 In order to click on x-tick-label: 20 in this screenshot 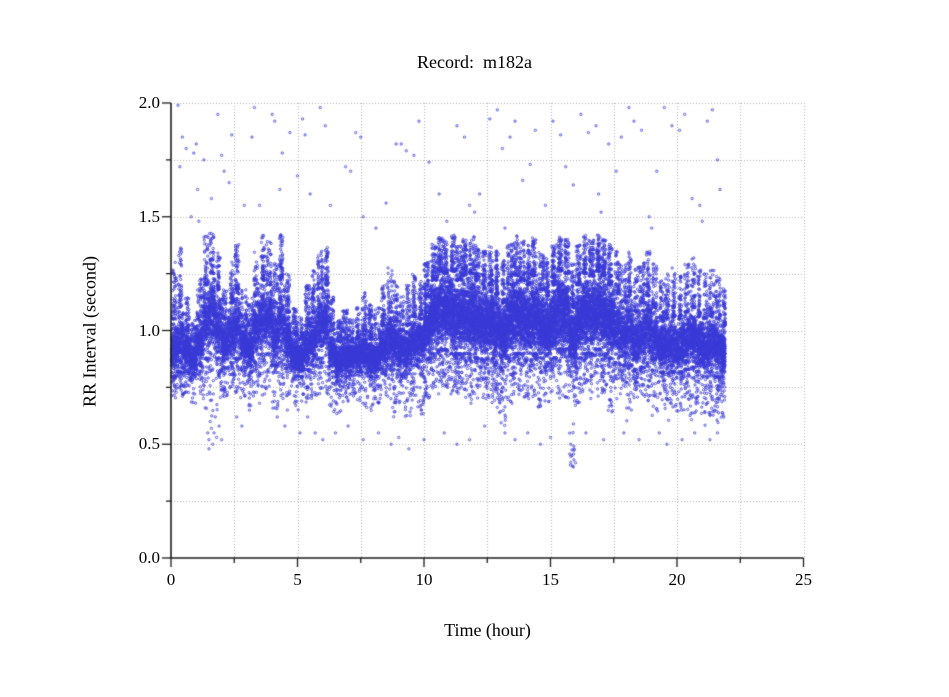, I will do `click(677, 579)`.